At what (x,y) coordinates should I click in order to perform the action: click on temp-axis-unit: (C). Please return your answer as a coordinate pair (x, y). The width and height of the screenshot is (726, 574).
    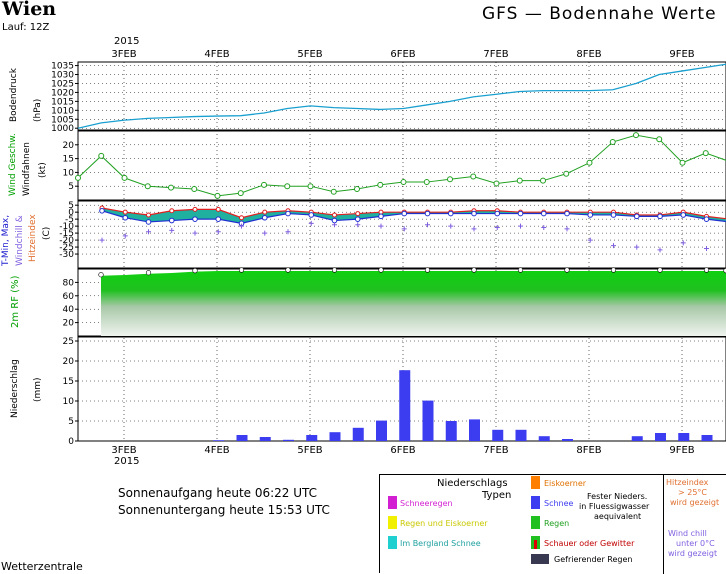
    Looking at the image, I should click on (47, 233).